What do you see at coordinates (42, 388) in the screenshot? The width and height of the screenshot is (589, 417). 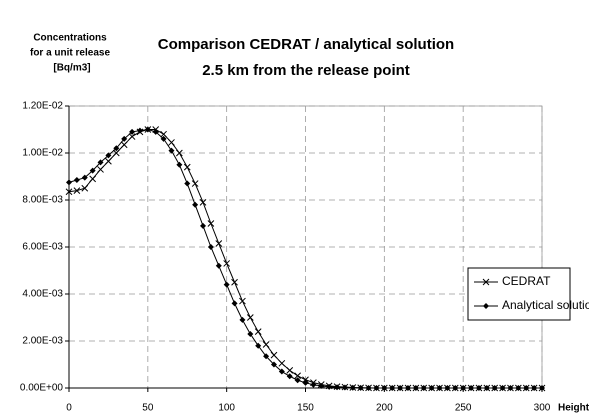 I see `y-tick-label: 0.00E+00` at bounding box center [42, 388].